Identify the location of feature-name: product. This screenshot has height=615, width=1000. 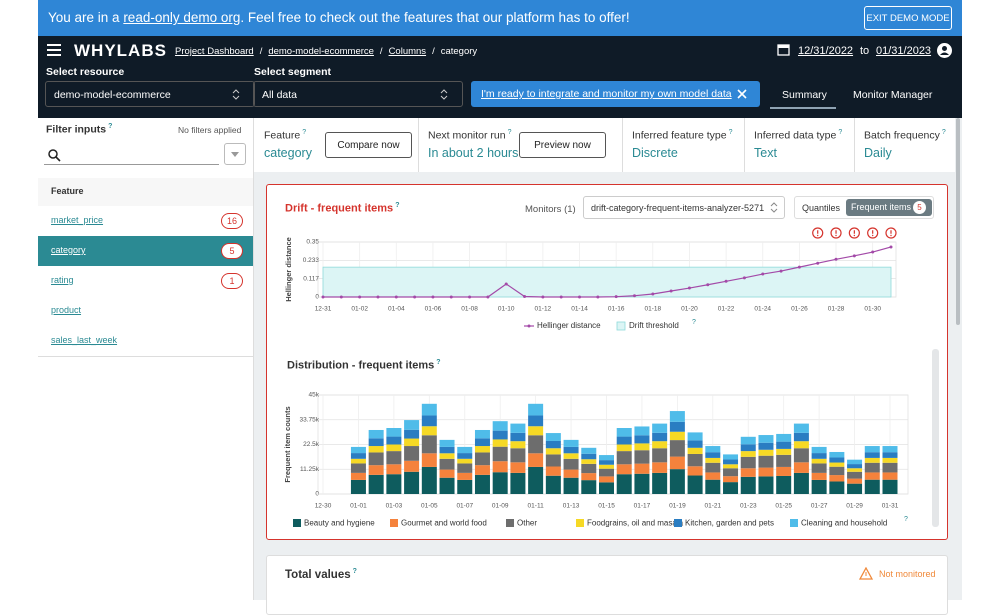
(66, 310).